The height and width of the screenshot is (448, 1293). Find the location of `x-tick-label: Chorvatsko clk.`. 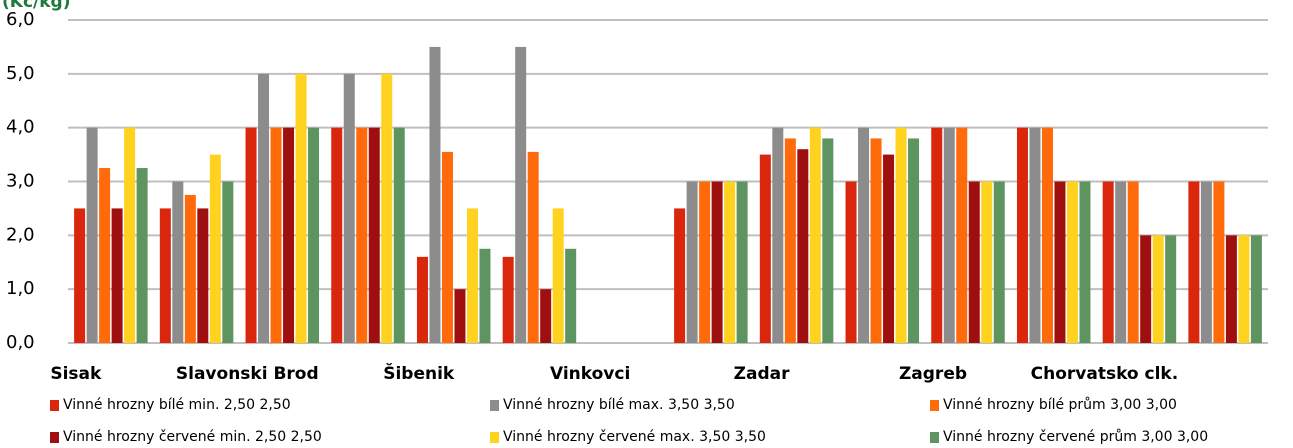

x-tick-label: Chorvatsko clk. is located at coordinates (1105, 374).